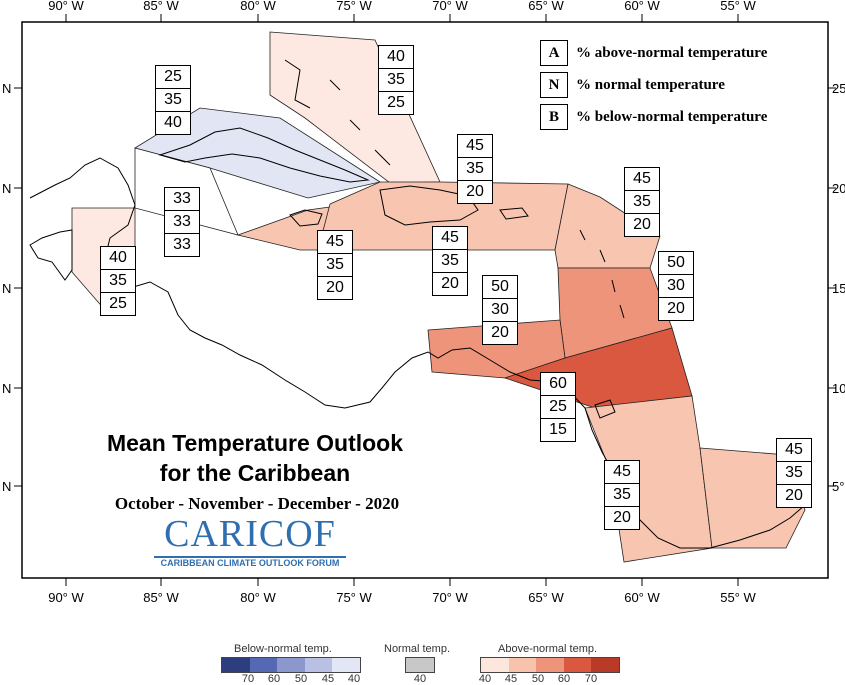 This screenshot has height=685, width=845. Describe the element at coordinates (257, 503) in the screenshot. I see `map-subtitle: October - November - December - 2020` at that location.